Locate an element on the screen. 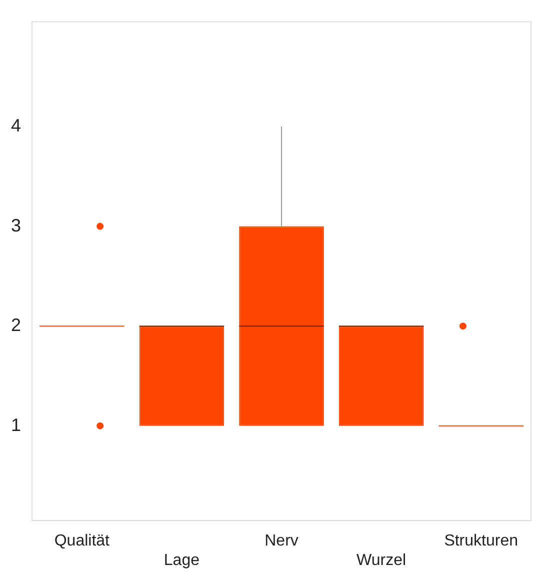 The height and width of the screenshot is (581, 547). x-tick-label: Wurzel is located at coordinates (381, 560).